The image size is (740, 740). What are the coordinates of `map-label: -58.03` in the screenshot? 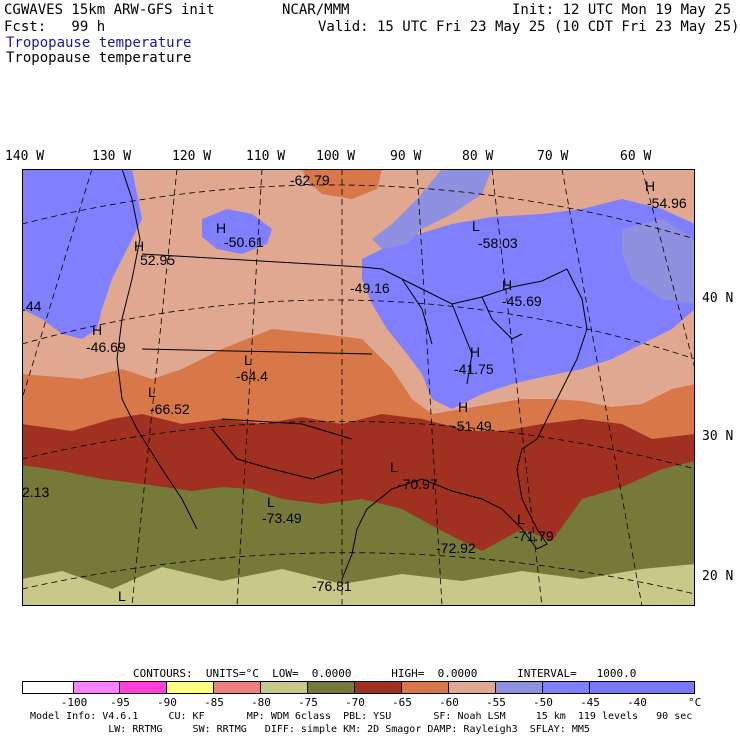 It's located at (498, 243).